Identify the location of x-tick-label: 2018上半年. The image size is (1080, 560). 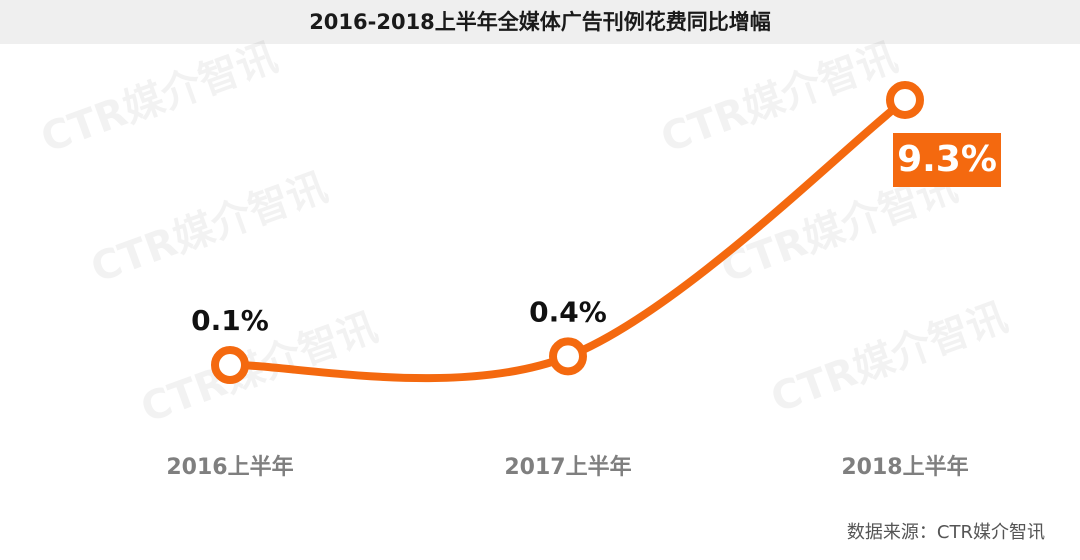
(904, 467).